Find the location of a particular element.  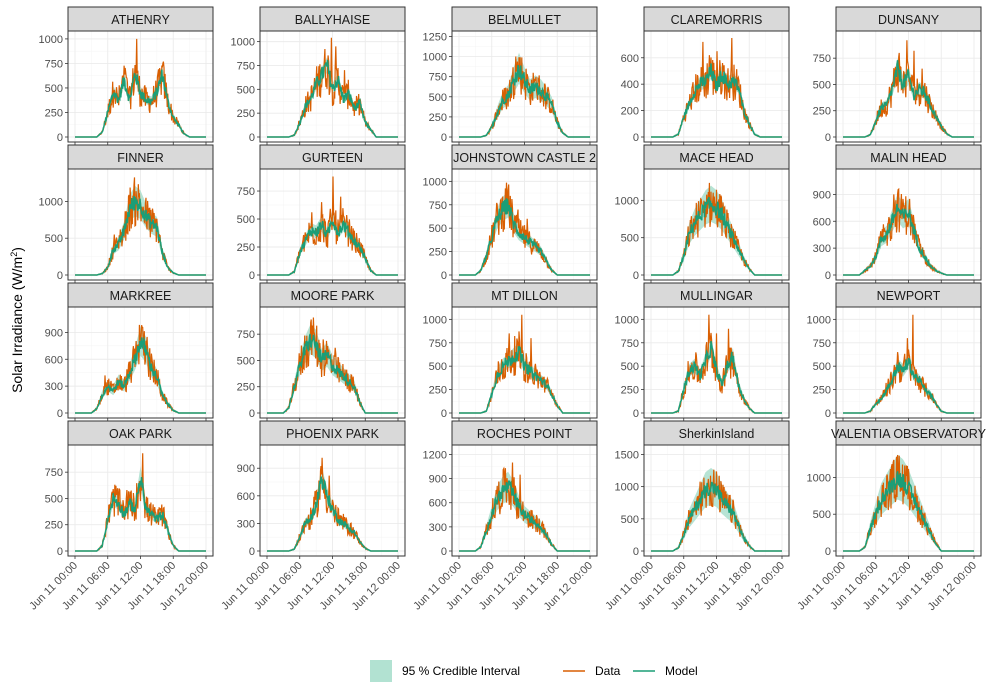

panel-title: BALLYHAISE is located at coordinates (333, 20).